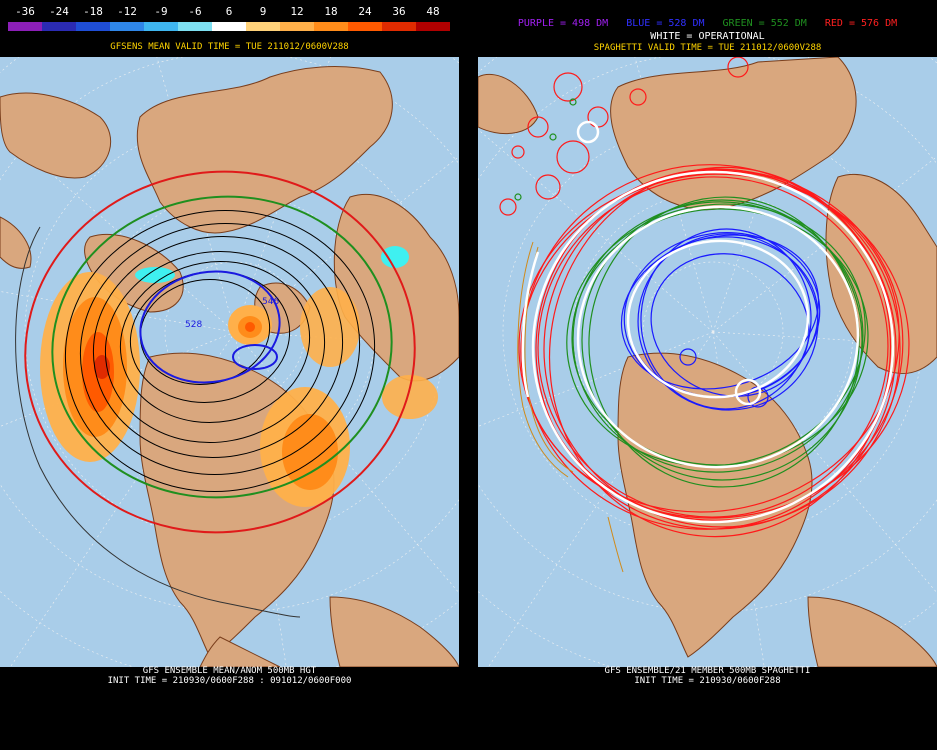  Describe the element at coordinates (263, 11) in the screenshot. I see `colorbar-label: 9` at that location.